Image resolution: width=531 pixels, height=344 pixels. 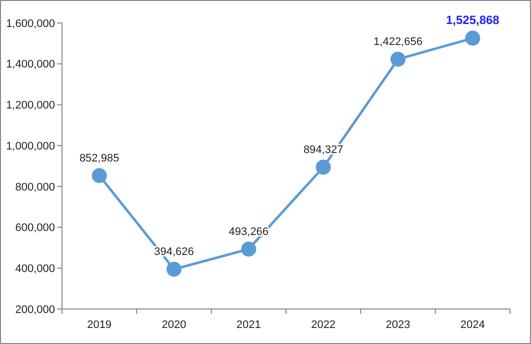 What do you see at coordinates (472, 325) in the screenshot?
I see `x-tick-label: 2024` at bounding box center [472, 325].